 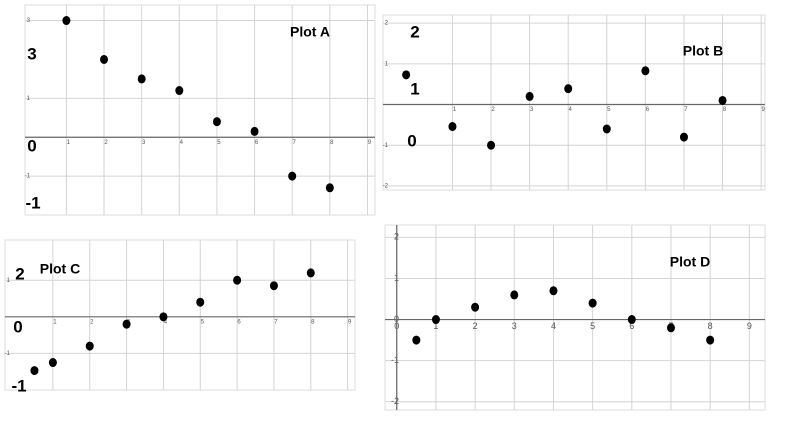 What do you see at coordinates (387, 24) in the screenshot?
I see `y-tick-label: 2` at bounding box center [387, 24].